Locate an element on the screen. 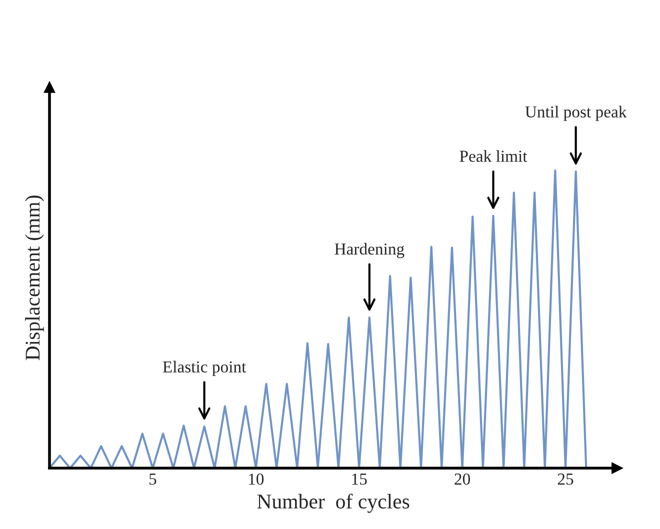  x-tick-label: 10 is located at coordinates (256, 479).